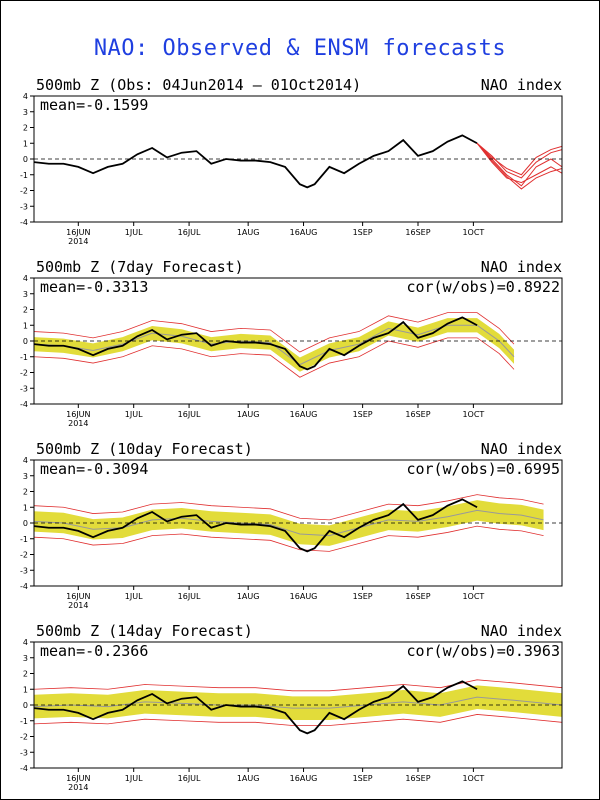 The image size is (600, 800). I want to click on ensemble-mean-line, so click(274, 345).